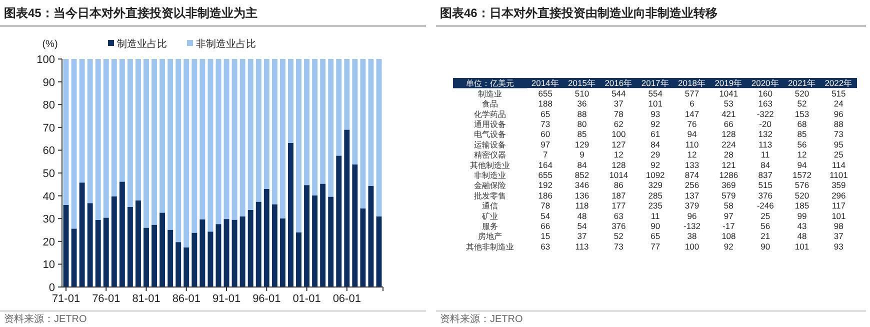 The image size is (870, 327). Describe the element at coordinates (489, 216) in the screenshot. I see `y-tick-label: 矿业` at that location.